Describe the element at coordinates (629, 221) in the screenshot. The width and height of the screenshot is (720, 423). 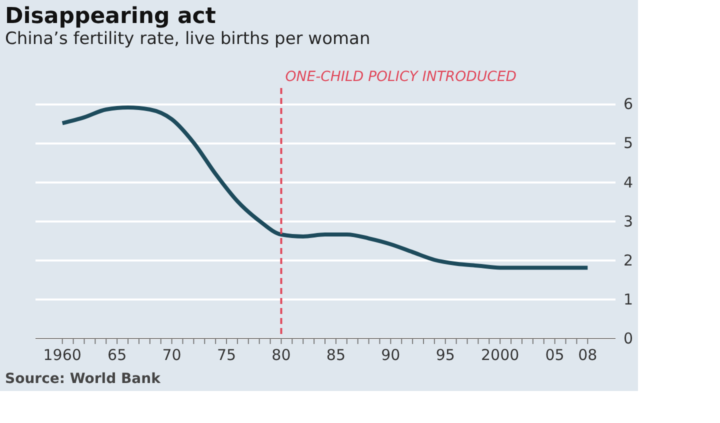
I see `y-tick-label: 3` at that location.